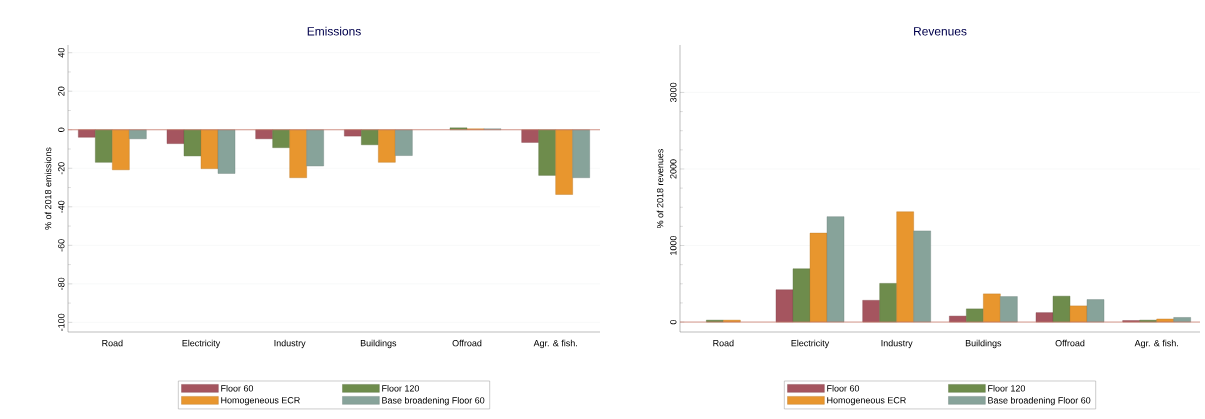 This screenshot has height=419, width=1205. I want to click on y-tick-label: 2000, so click(673, 169).